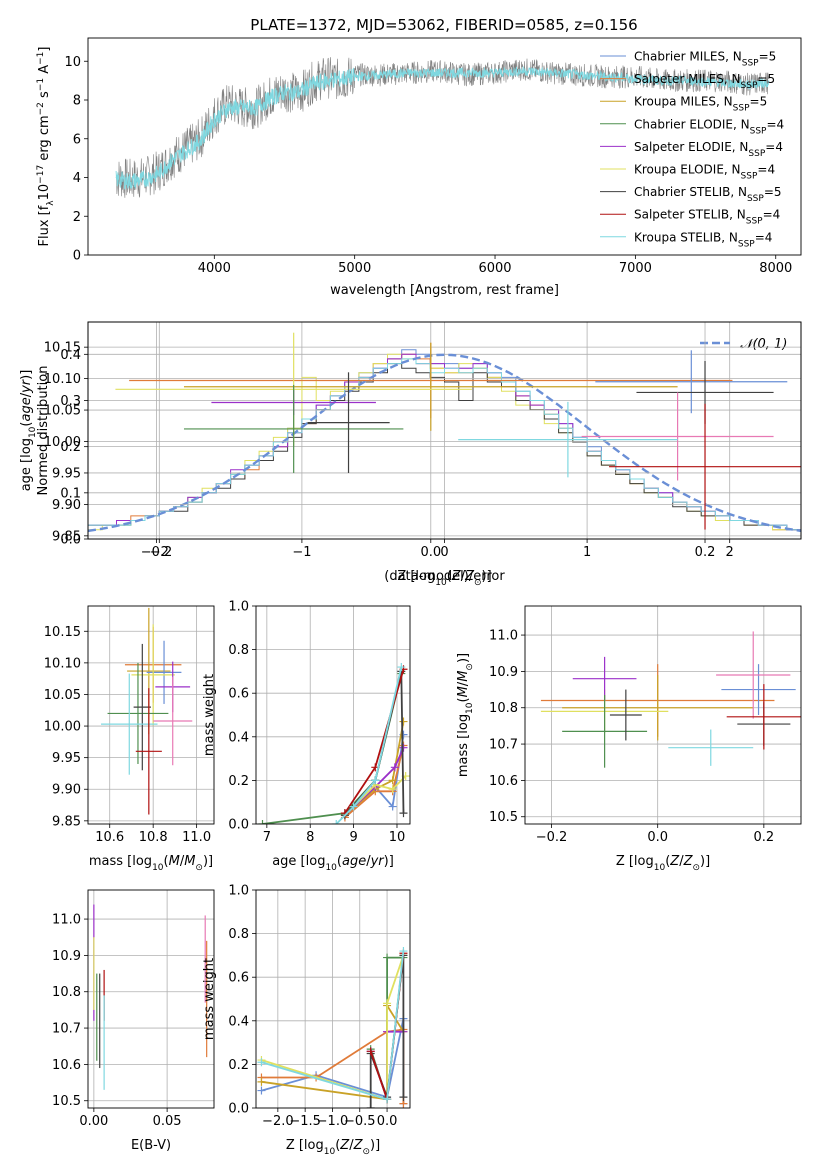 The image size is (819, 1170). I want to click on y-tick-label: 2, so click(77, 217).